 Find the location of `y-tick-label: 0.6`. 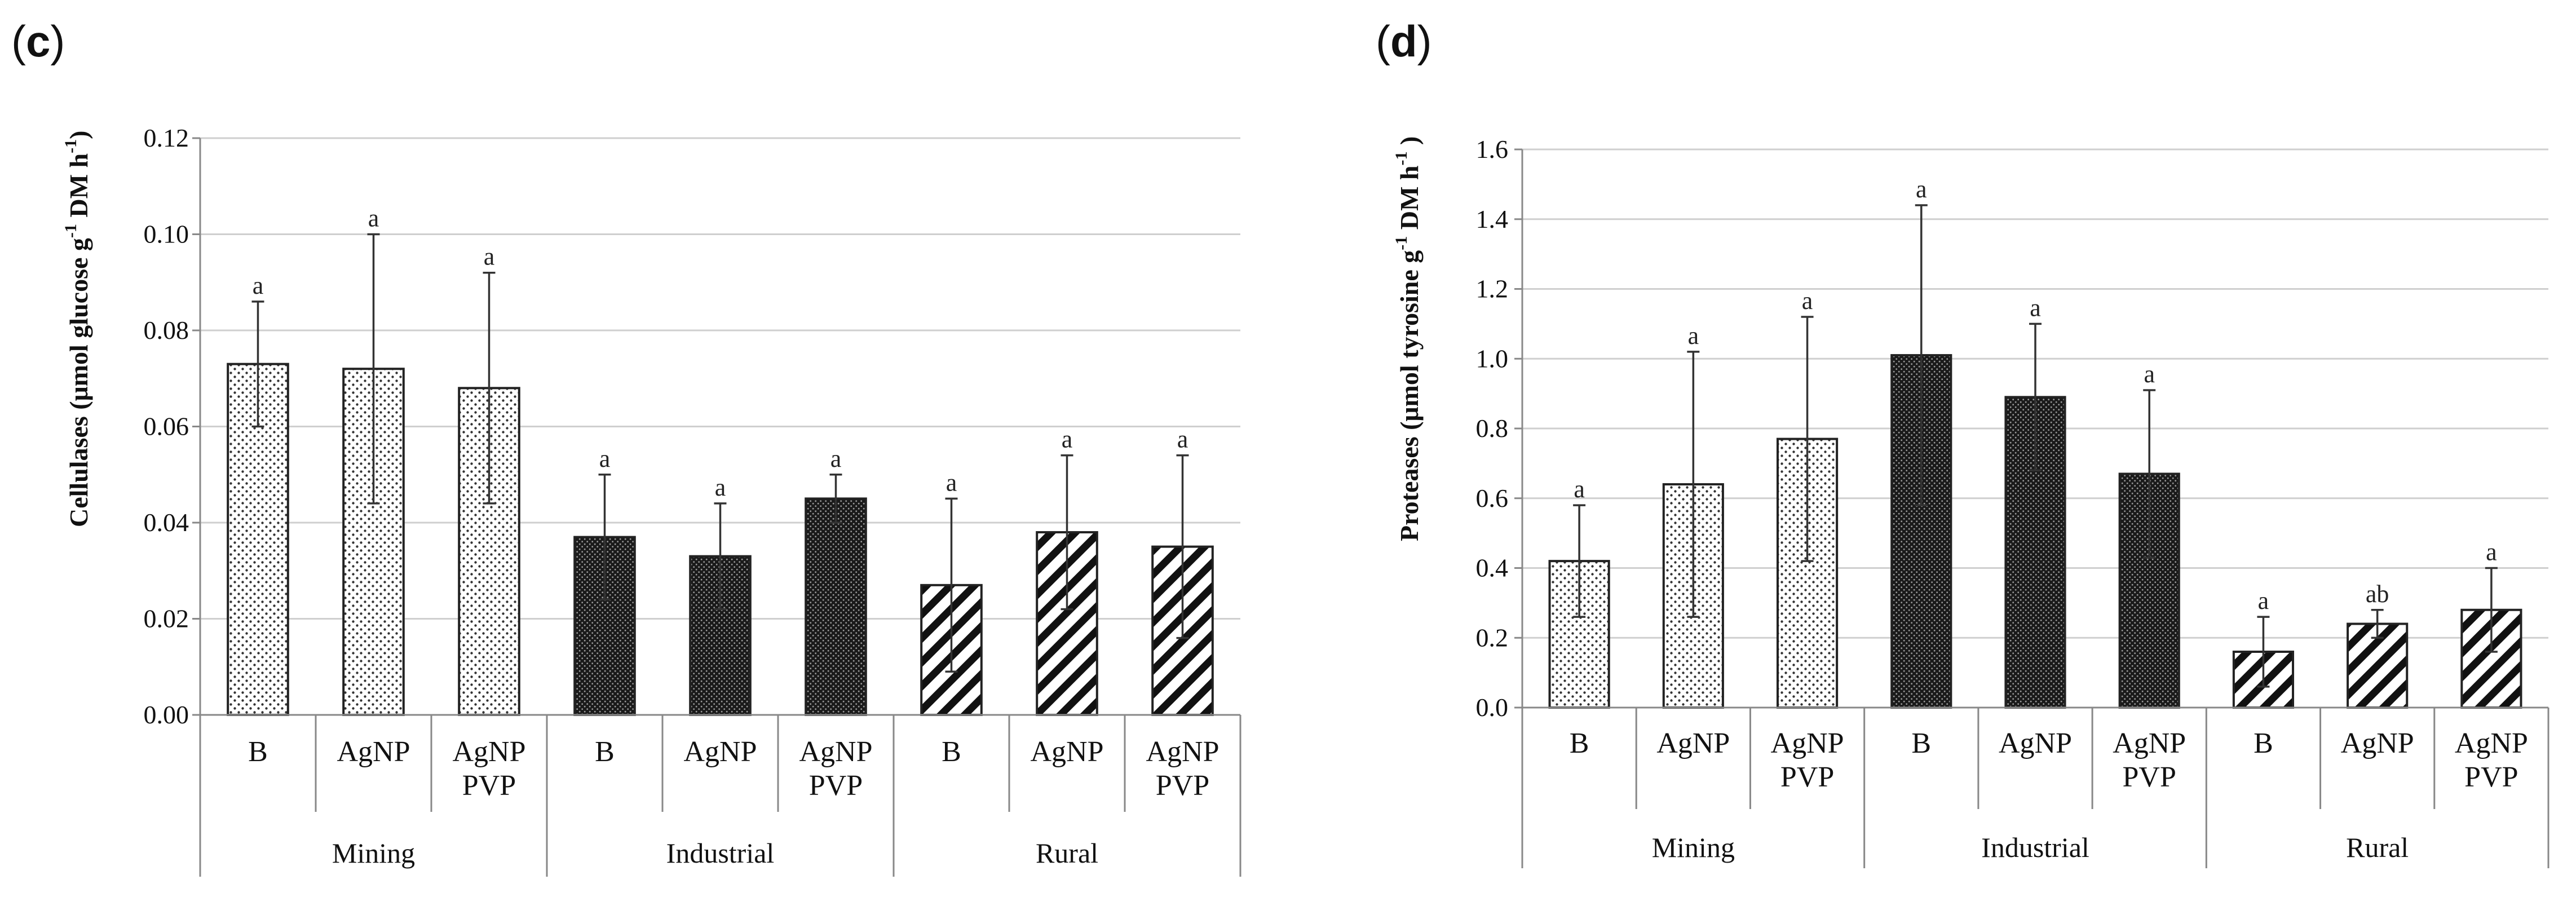

y-tick-label: 0.6 is located at coordinates (1493, 498).